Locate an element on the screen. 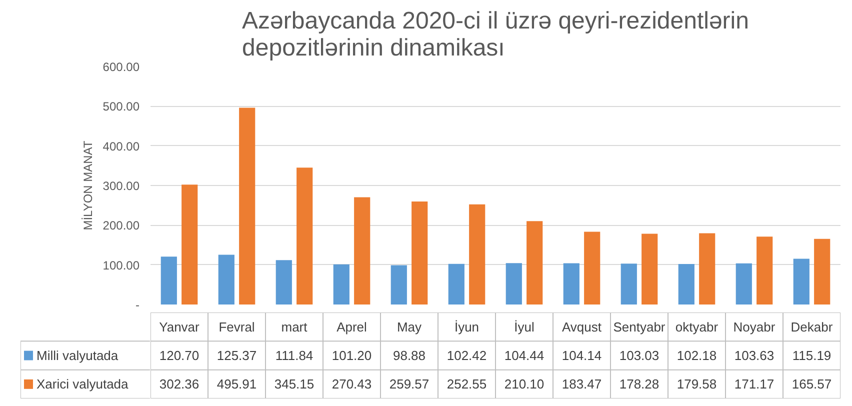  y-tick-label: 300.00 is located at coordinates (121, 186).